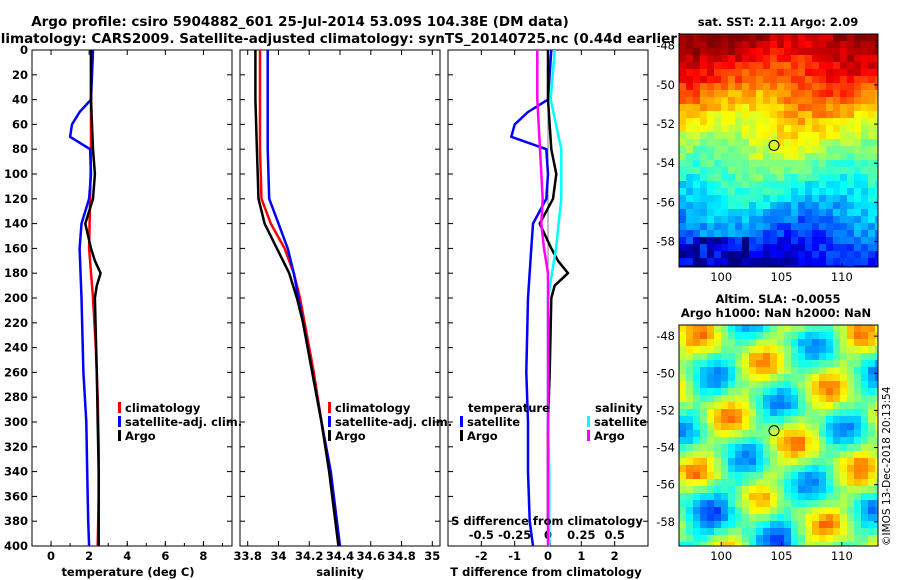 The image size is (900, 580). Describe the element at coordinates (329, 435) in the screenshot. I see `legend-swatch-argo` at that location.